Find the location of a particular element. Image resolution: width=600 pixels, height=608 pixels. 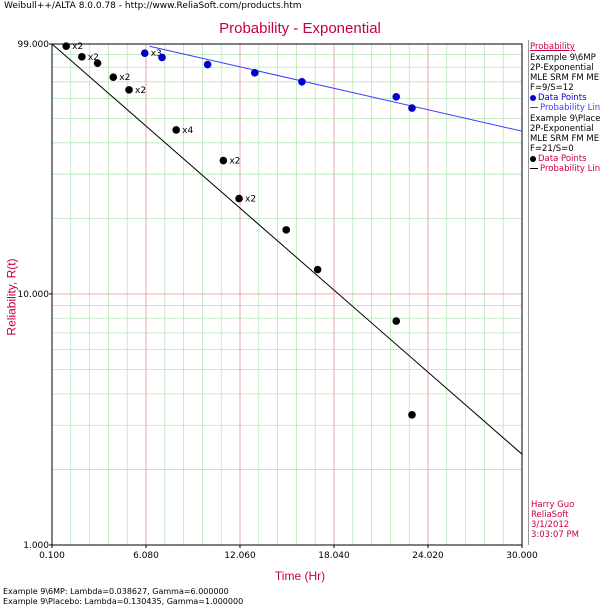

data-point-label-6mp: x3 is located at coordinates (156, 54).